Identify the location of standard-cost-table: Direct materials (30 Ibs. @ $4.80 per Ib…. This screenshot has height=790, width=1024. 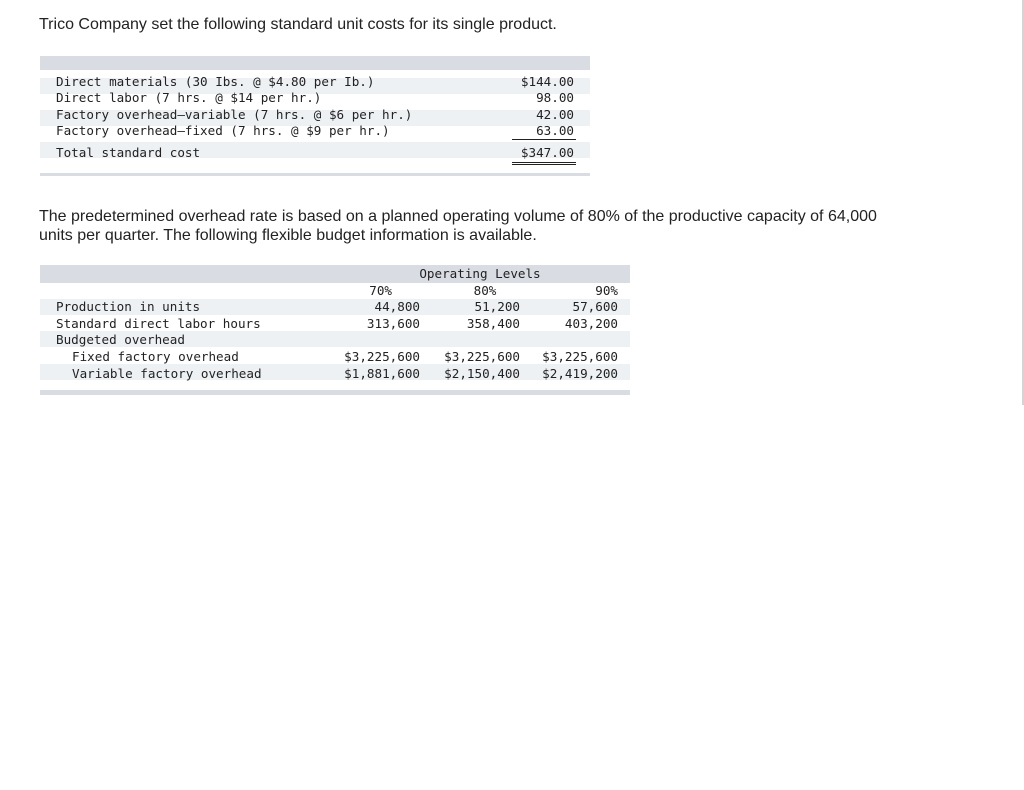
(315, 116).